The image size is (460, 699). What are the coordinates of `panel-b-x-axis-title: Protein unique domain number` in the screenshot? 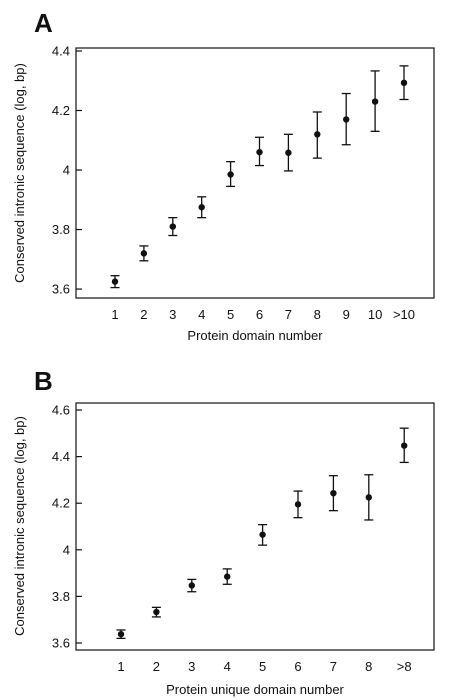 It's located at (255, 689).